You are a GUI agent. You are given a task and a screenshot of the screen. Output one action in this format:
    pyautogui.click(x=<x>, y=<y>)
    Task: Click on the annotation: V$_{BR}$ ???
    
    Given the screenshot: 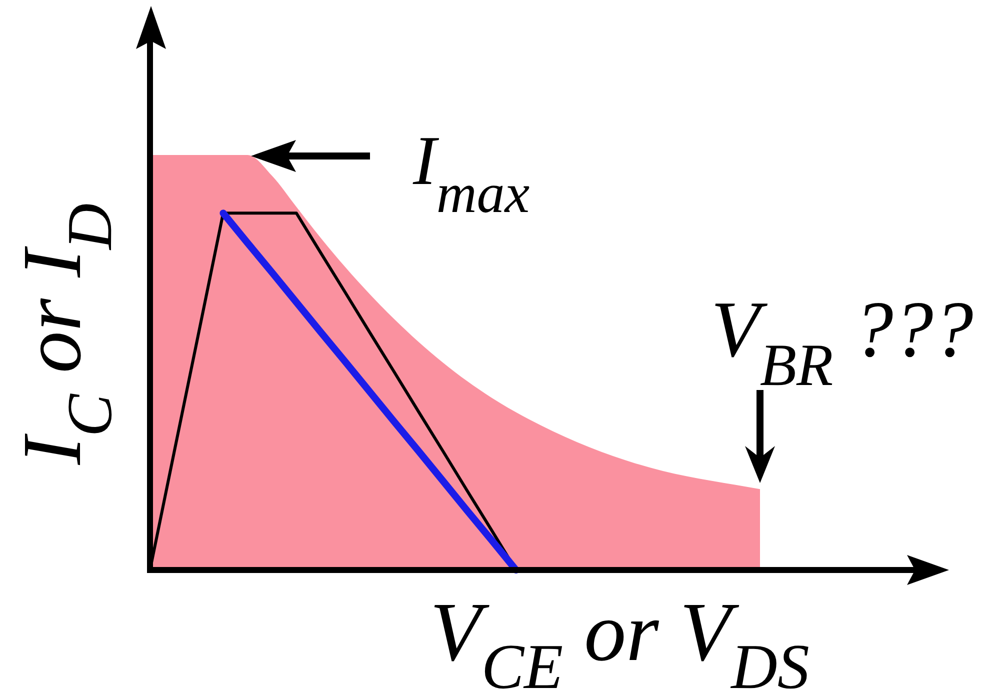 What is the action you would take?
    pyautogui.click(x=842, y=342)
    